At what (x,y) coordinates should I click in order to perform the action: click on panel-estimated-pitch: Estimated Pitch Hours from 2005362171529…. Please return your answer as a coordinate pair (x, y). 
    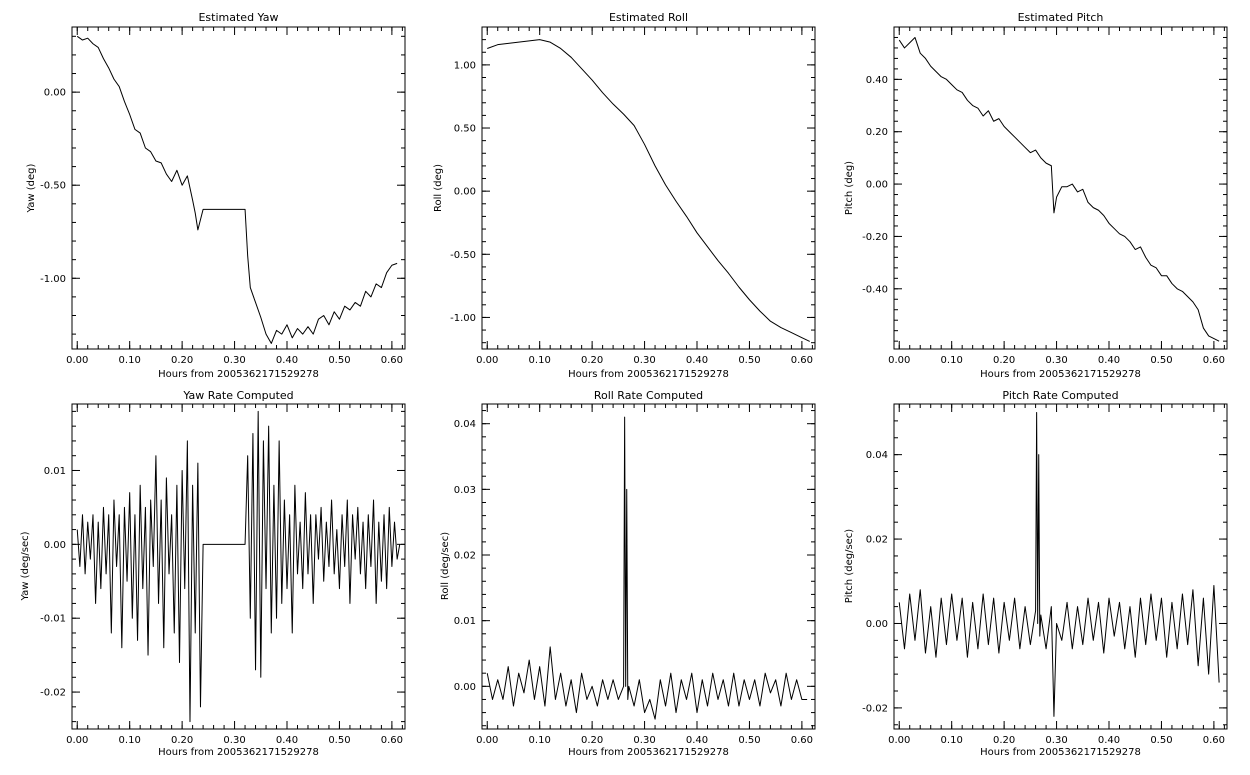
    Looking at the image, I should click on (1036, 195).